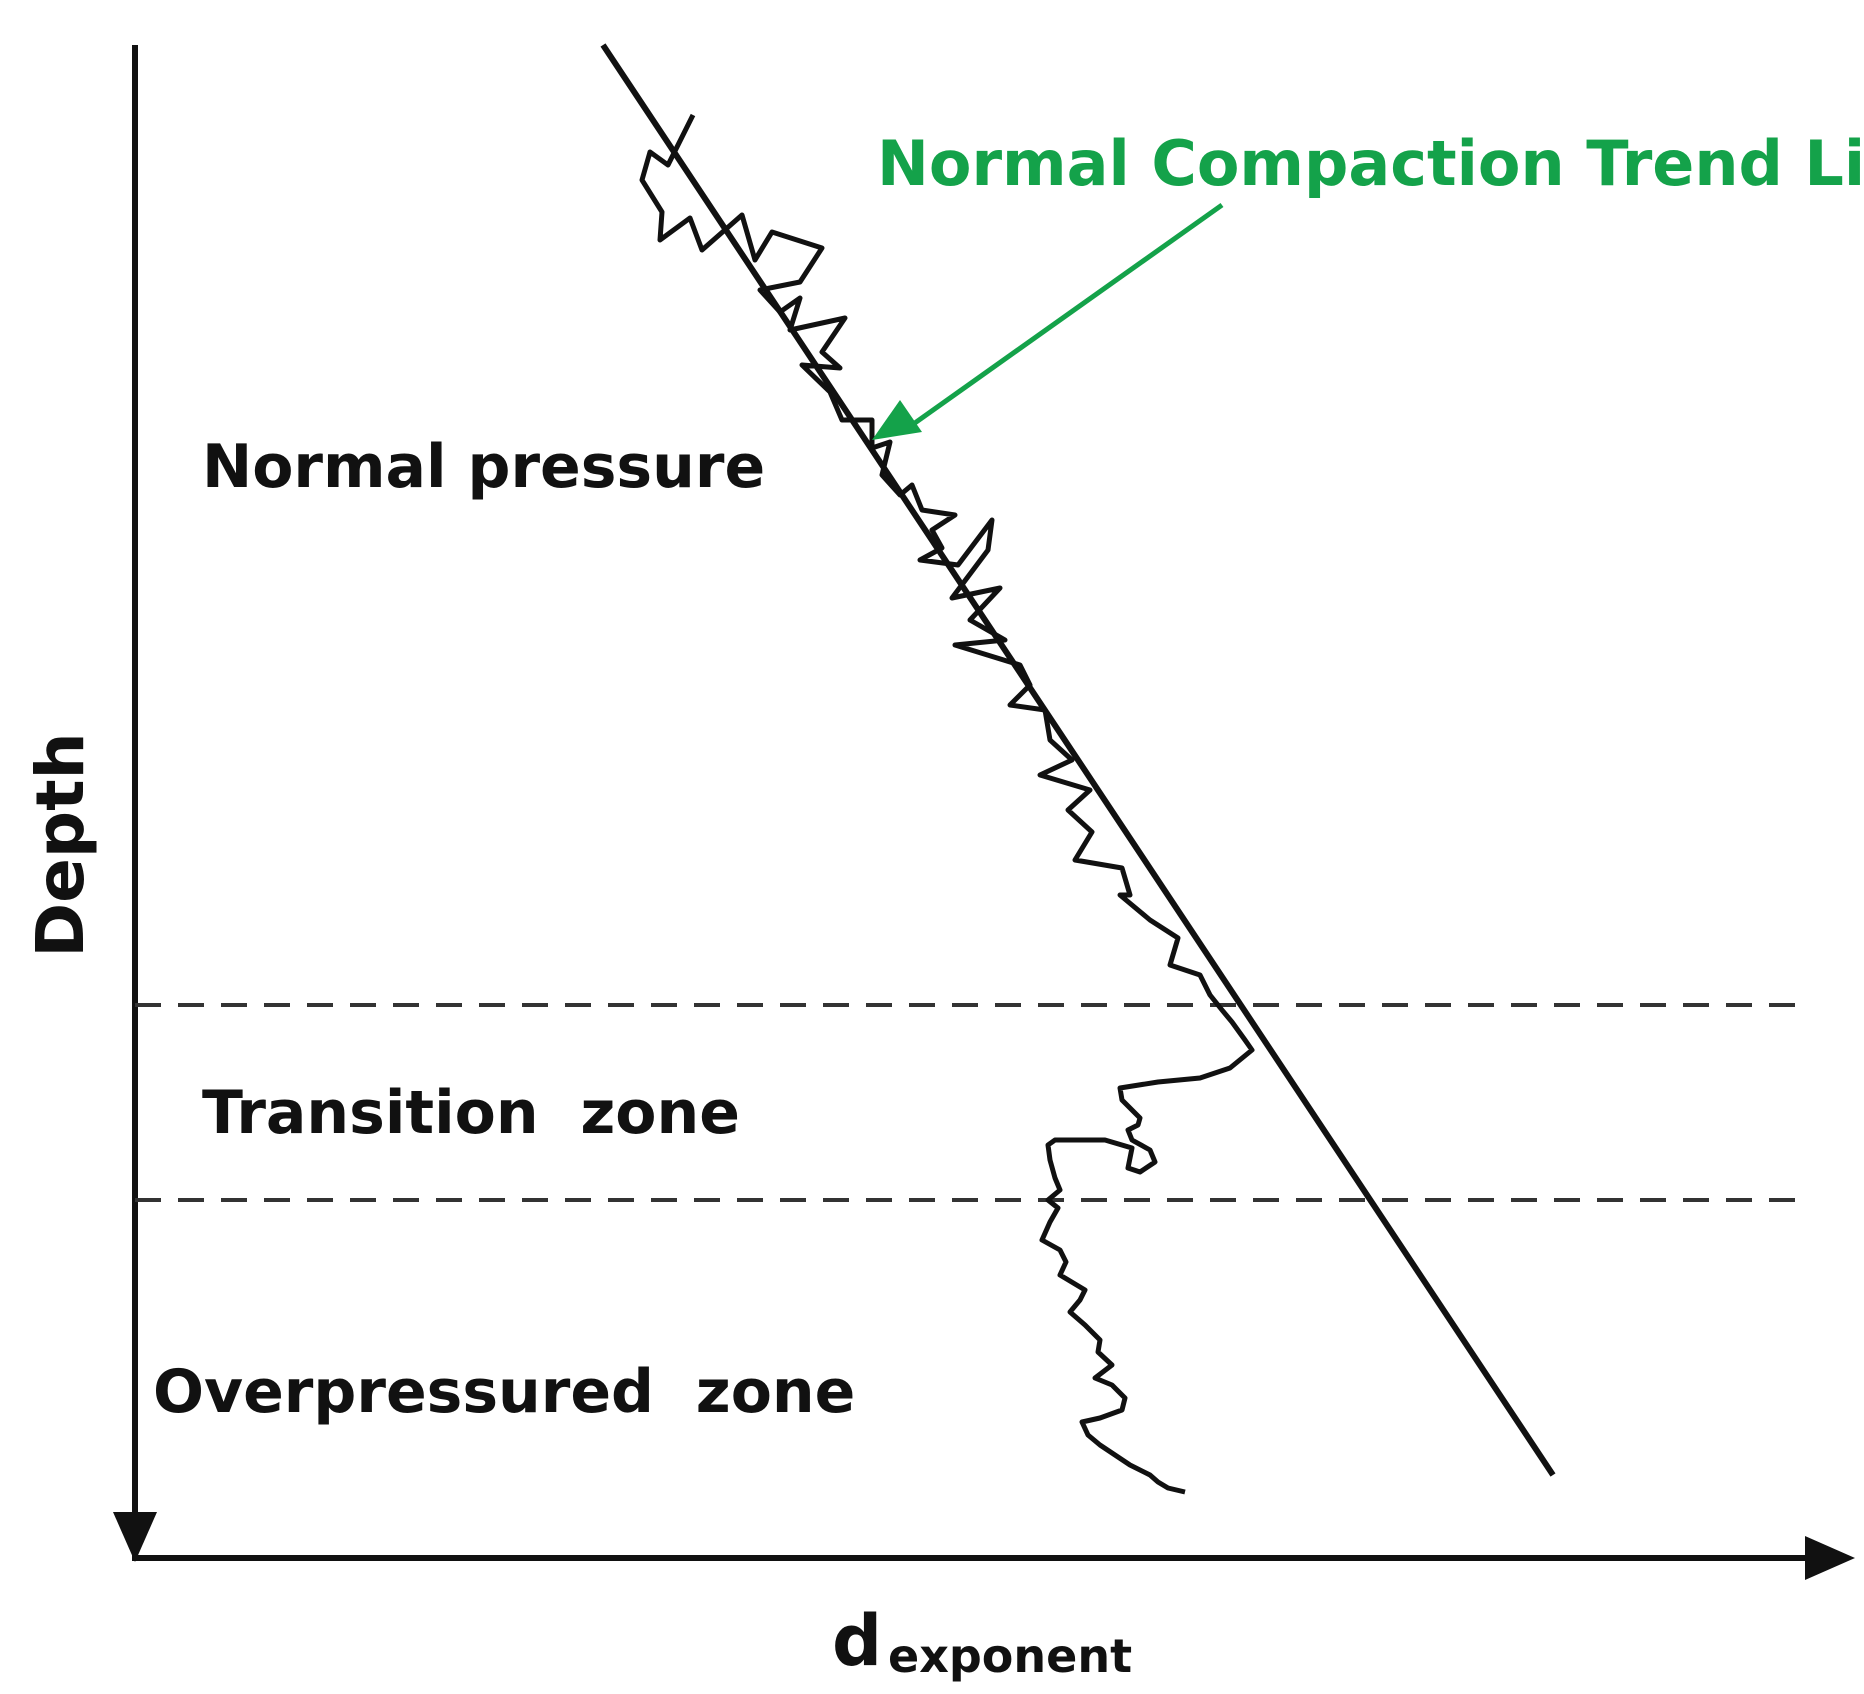 This screenshot has width=1864, height=1694. What do you see at coordinates (471, 1113) in the screenshot?
I see `transition-zone-label: Transition zone` at bounding box center [471, 1113].